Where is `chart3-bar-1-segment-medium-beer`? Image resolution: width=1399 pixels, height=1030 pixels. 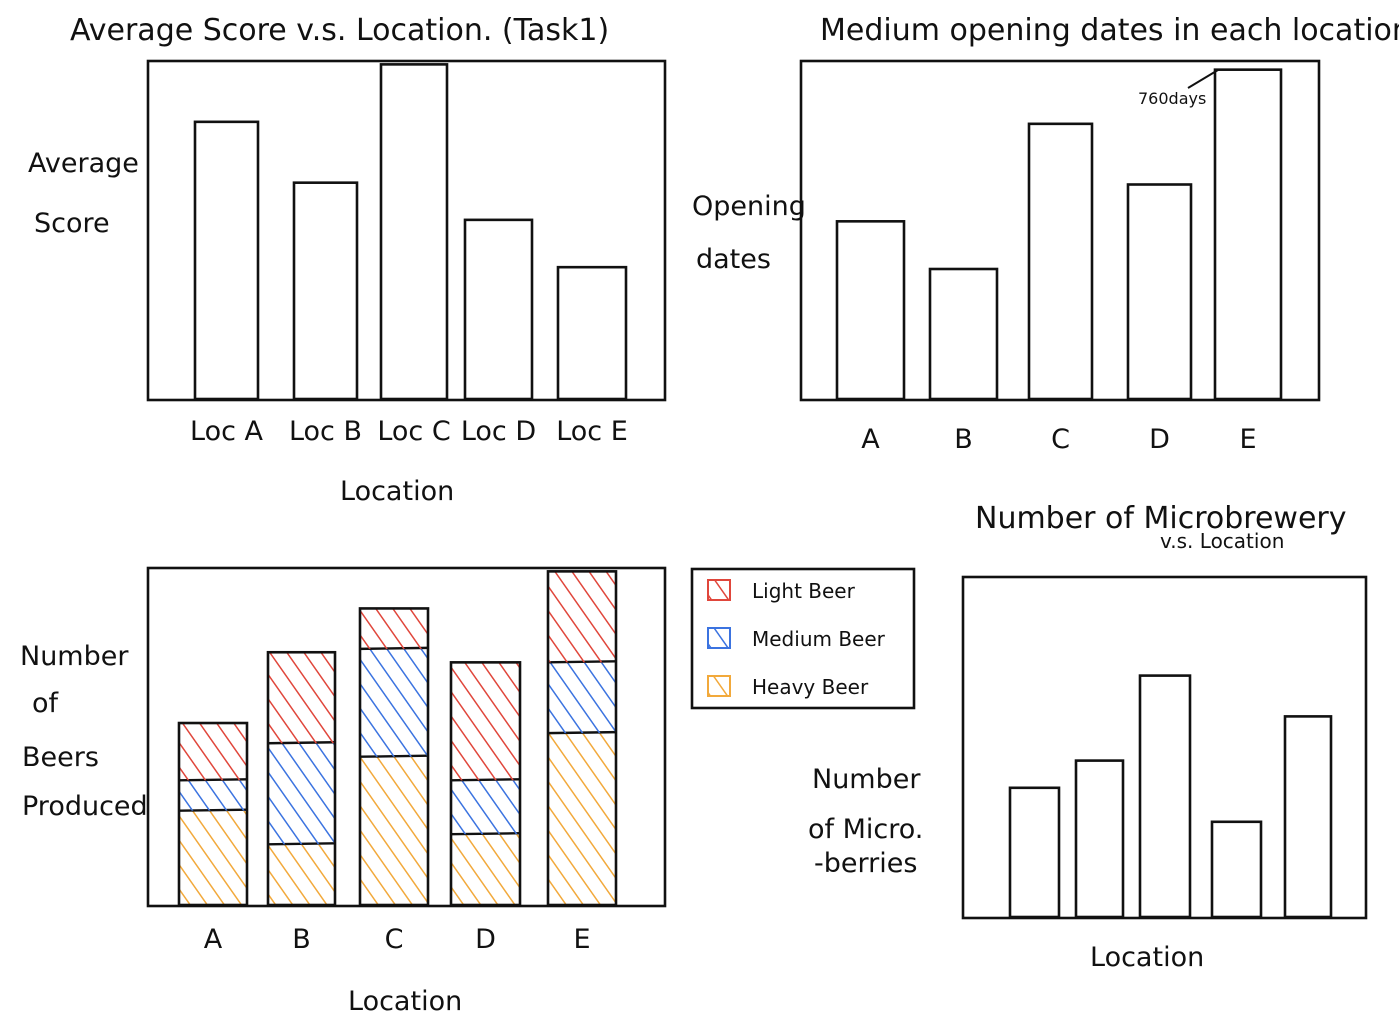 chart3-bar-1-segment-medium-beer is located at coordinates (213, 795).